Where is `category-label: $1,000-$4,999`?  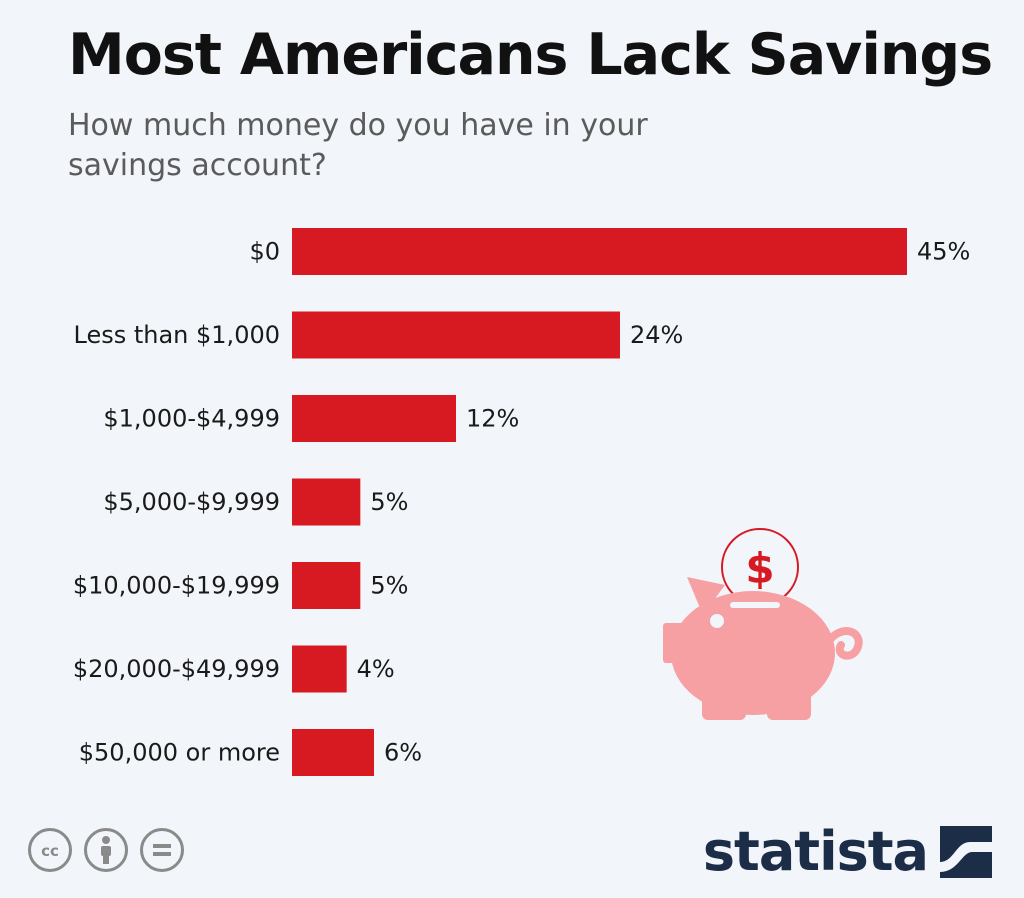
category-label: $1,000-$4,999 is located at coordinates (191, 419).